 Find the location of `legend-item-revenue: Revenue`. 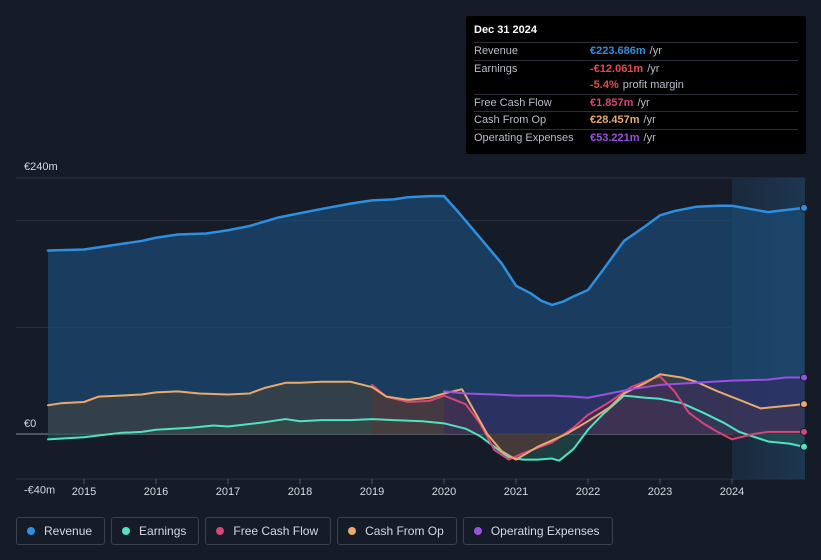

legend-item-revenue: Revenue is located at coordinates (61, 531).